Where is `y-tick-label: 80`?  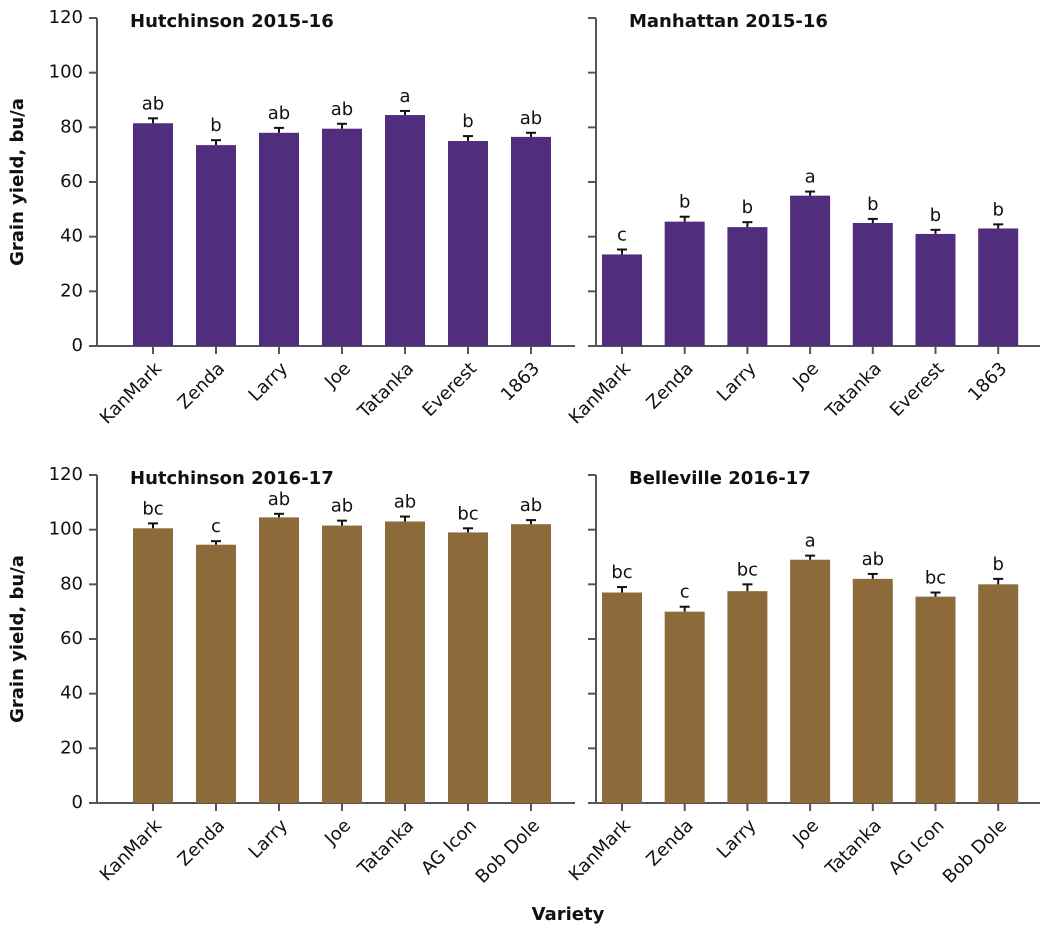 y-tick-label: 80 is located at coordinates (71, 126).